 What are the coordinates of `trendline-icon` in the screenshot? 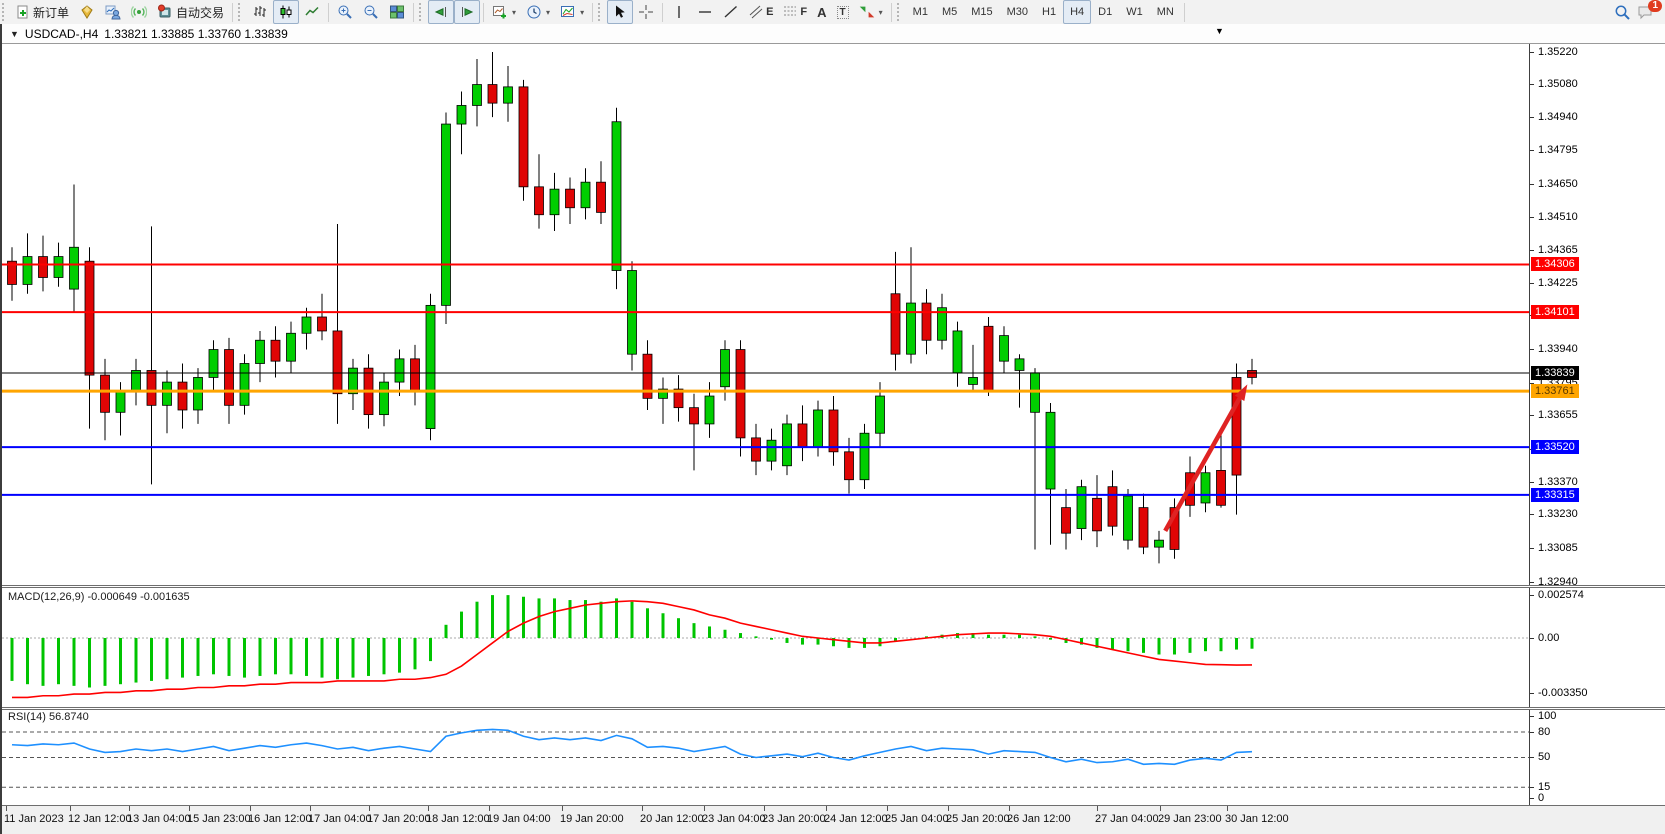 It's located at (731, 12).